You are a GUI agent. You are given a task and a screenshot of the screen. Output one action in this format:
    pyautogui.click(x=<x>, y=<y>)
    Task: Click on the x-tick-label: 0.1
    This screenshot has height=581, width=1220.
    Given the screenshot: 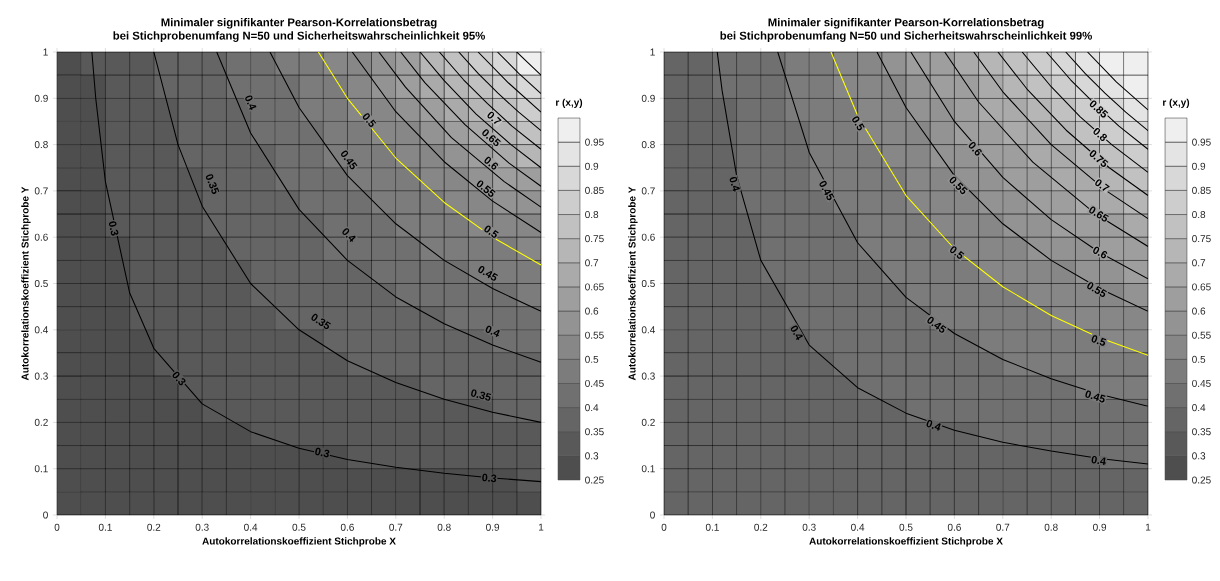 What is the action you would take?
    pyautogui.click(x=105, y=527)
    